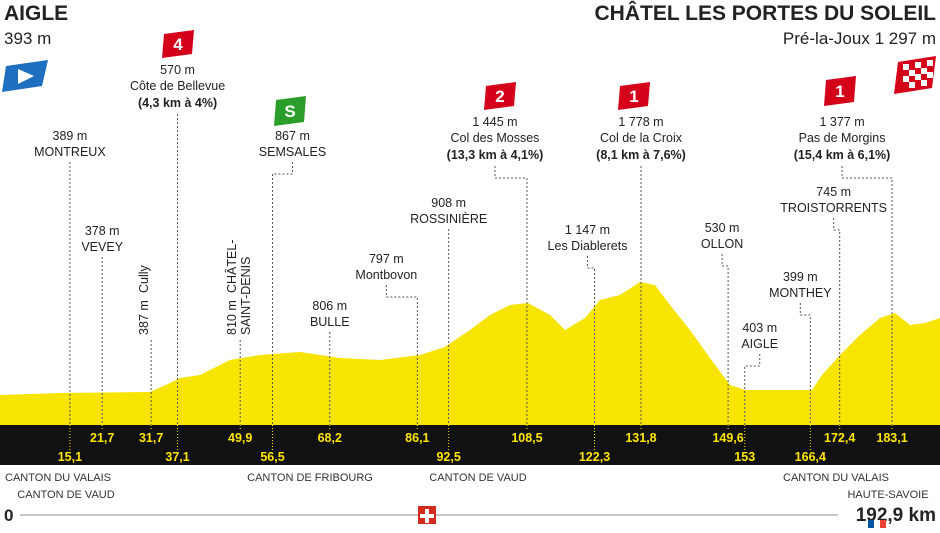 This screenshot has height=533, width=940. What do you see at coordinates (448, 218) in the screenshot?
I see `waypoint-name: ROSSINIÈRE` at bounding box center [448, 218].